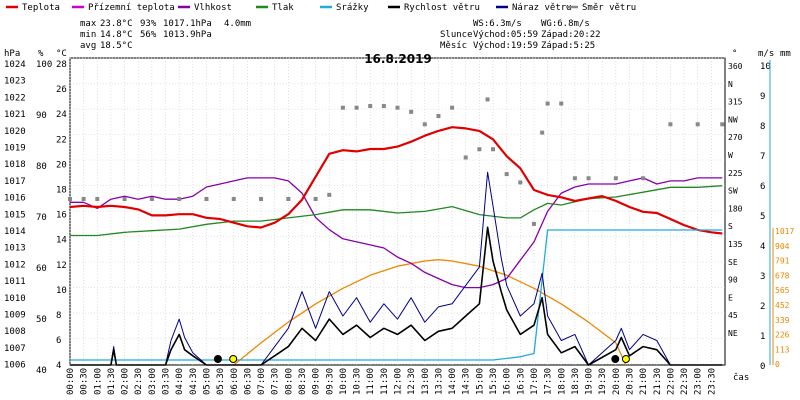 The image size is (800, 400). What do you see at coordinates (505, 35) in the screenshot?
I see `sun-rise: Východ:05:59` at bounding box center [505, 35].